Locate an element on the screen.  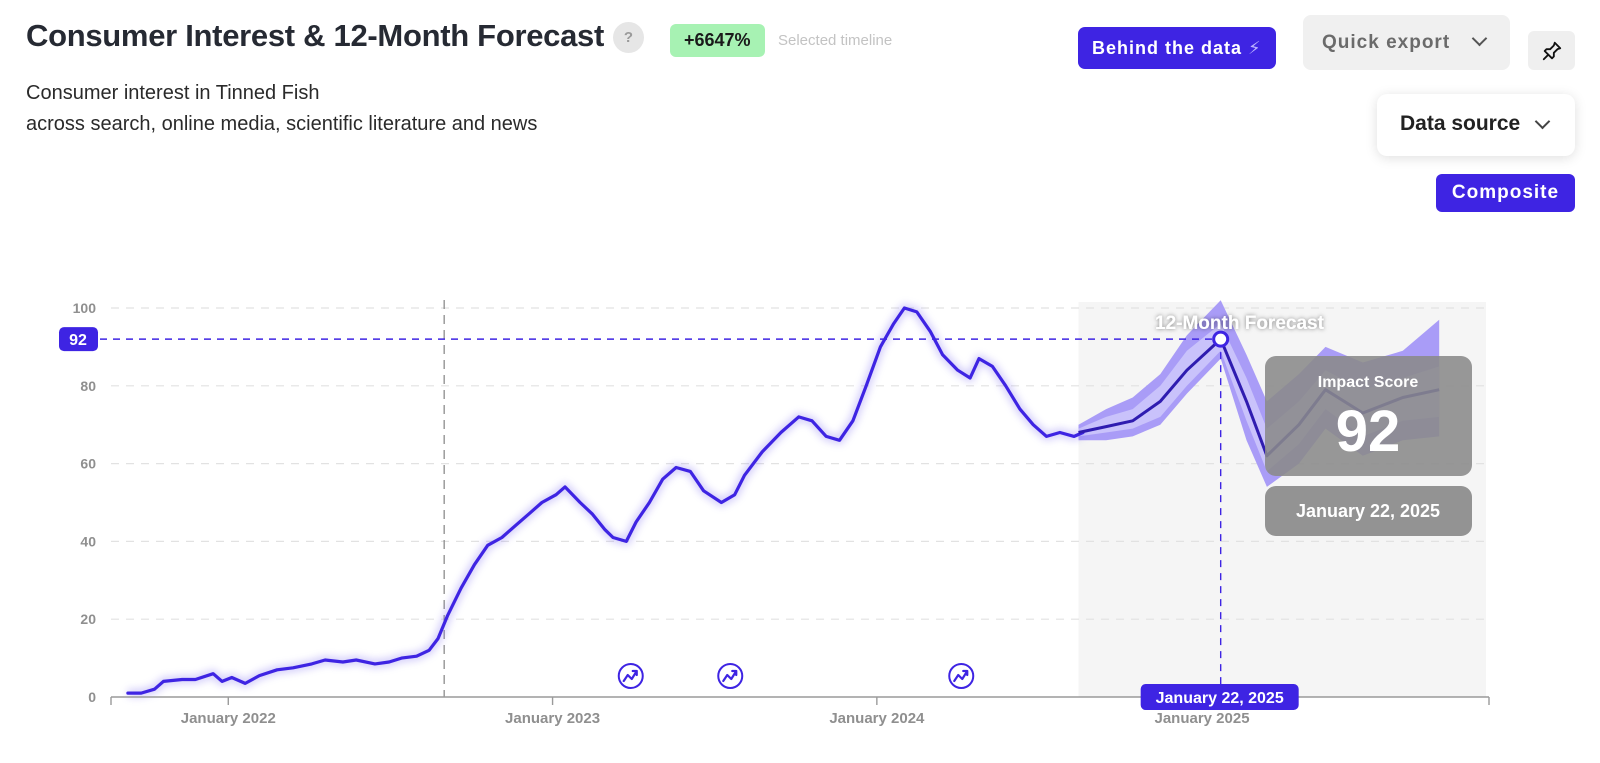
composite-button: Composite is located at coordinates (1505, 193).